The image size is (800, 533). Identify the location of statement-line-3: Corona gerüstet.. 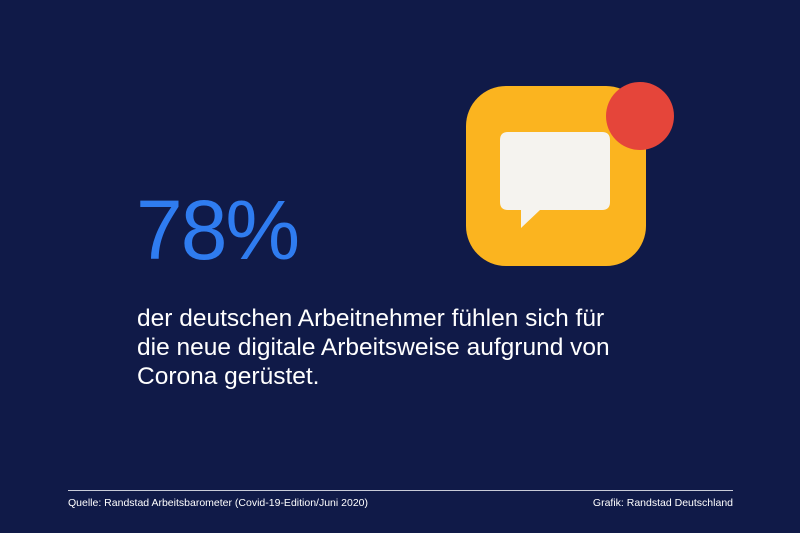
(228, 376).